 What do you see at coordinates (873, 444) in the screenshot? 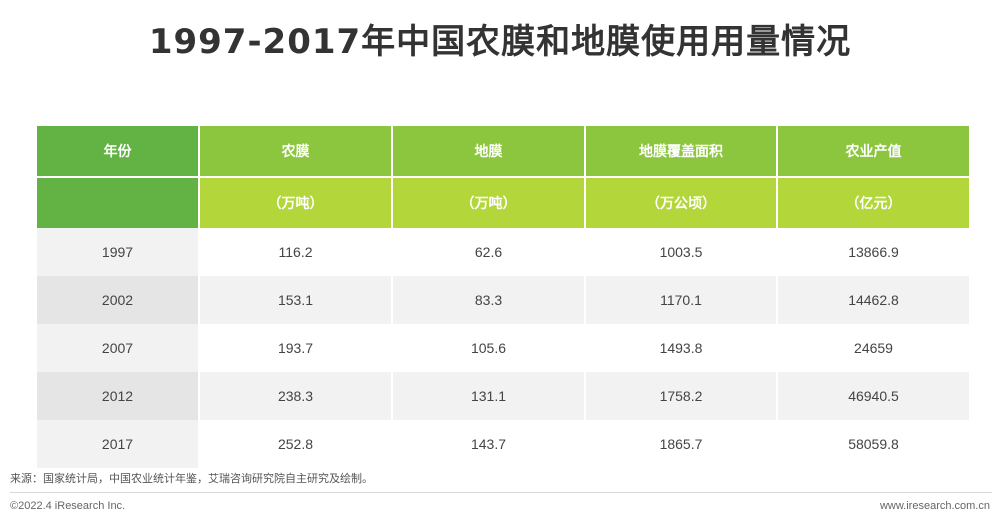
I see `table-cell: 58059.8` at bounding box center [873, 444].